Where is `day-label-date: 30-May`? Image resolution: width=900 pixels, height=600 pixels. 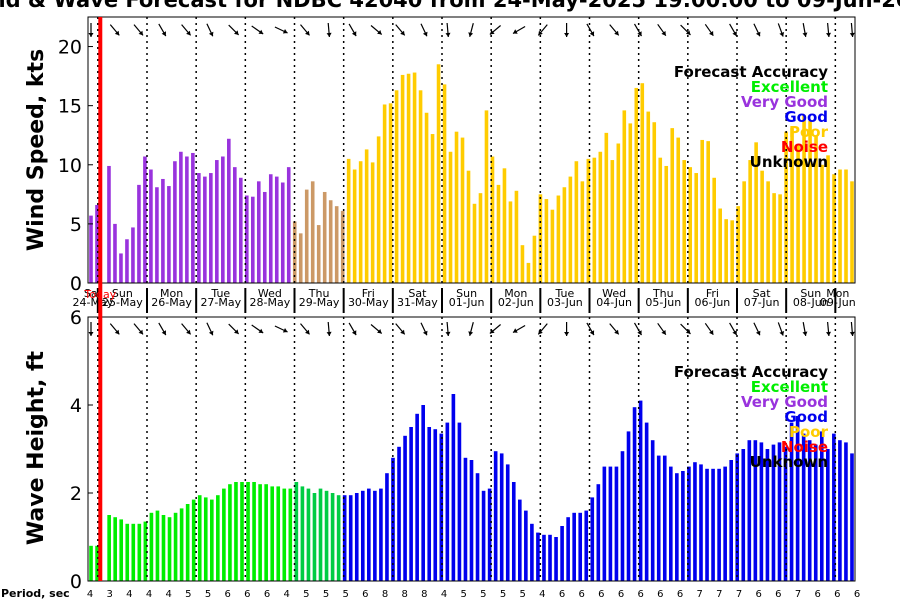 day-label-date: 30-May is located at coordinates (368, 302).